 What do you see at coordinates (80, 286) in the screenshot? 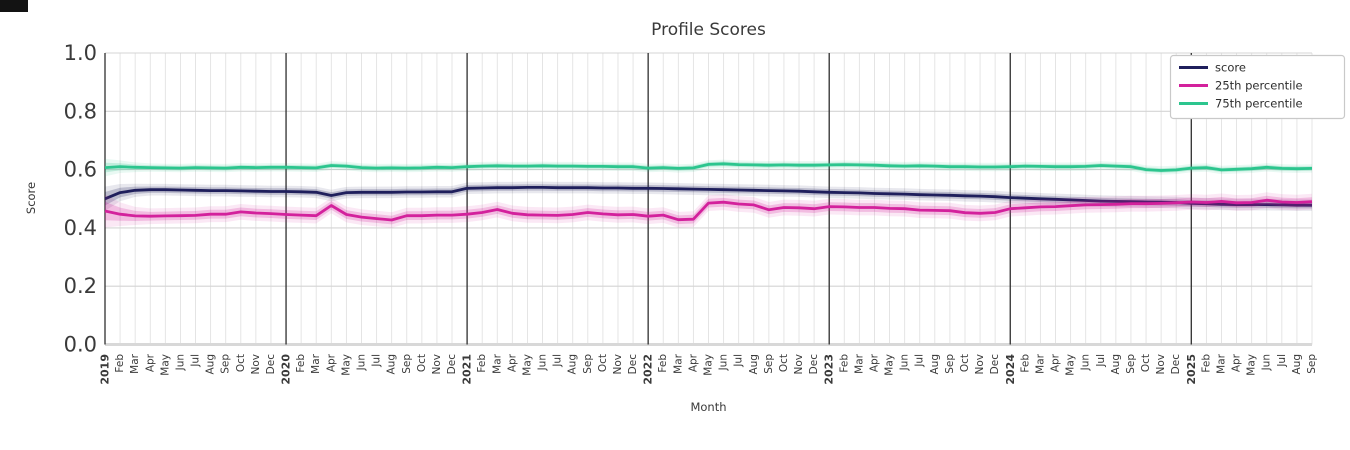
I see `y-tick-label: 0.2` at bounding box center [80, 286].